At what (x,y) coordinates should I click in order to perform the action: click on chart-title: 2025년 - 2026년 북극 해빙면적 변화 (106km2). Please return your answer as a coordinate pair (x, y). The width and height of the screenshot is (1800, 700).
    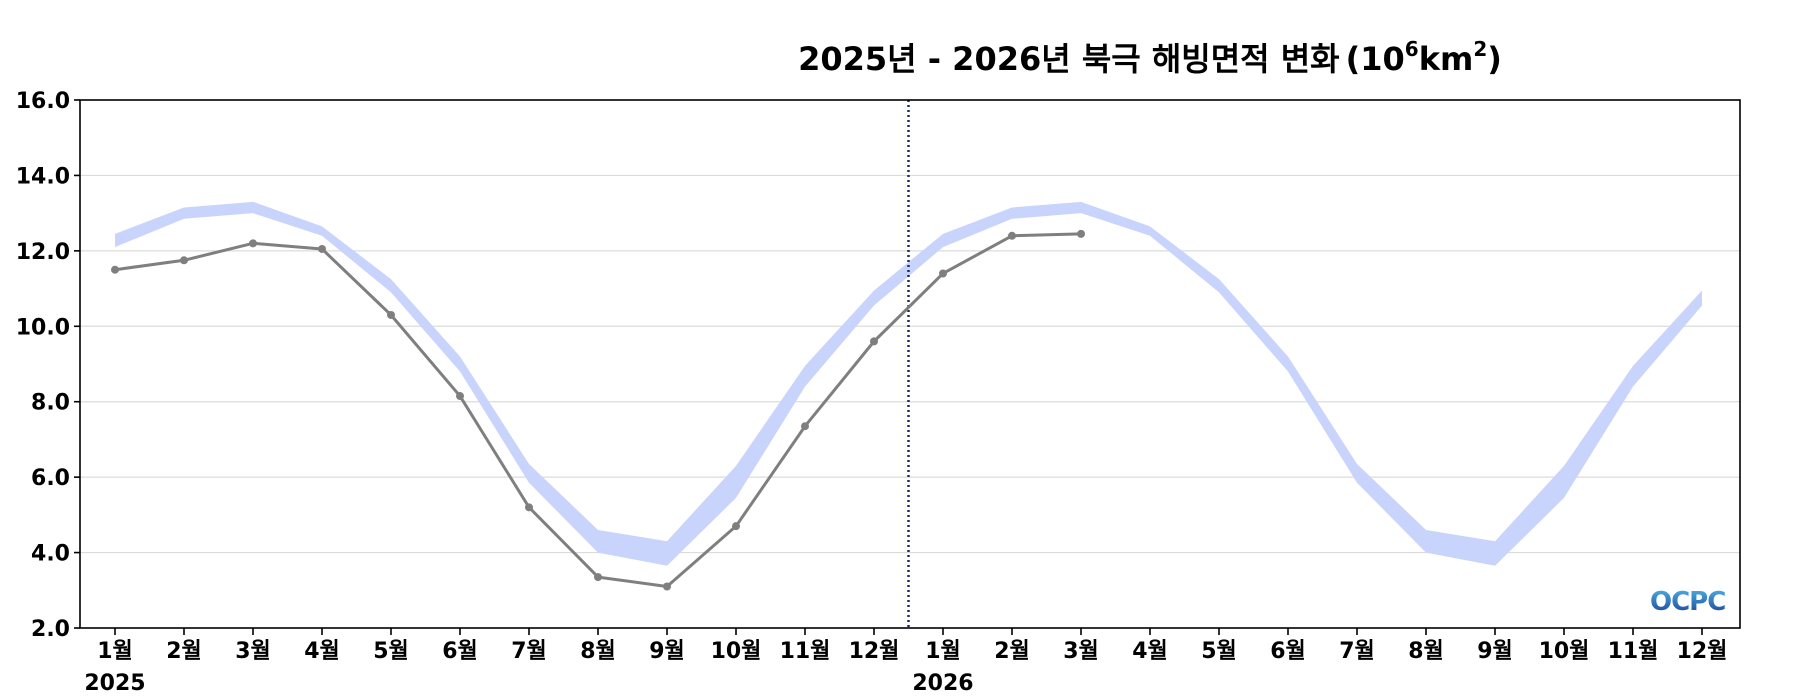
    Looking at the image, I should click on (1150, 57).